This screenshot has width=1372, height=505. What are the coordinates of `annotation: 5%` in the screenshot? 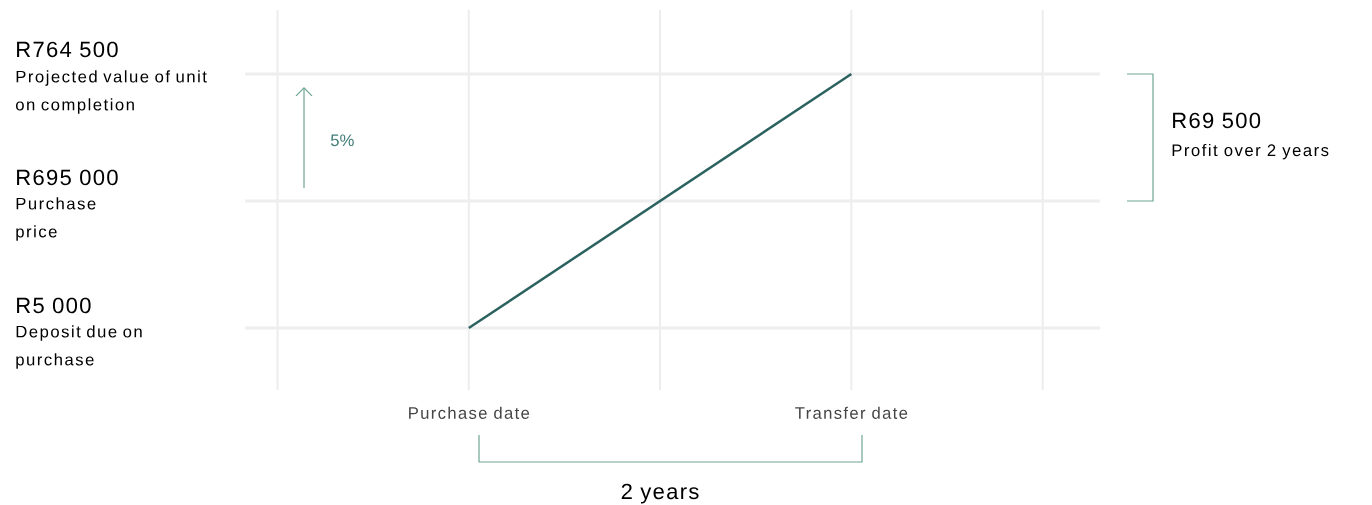 It's located at (342, 140).